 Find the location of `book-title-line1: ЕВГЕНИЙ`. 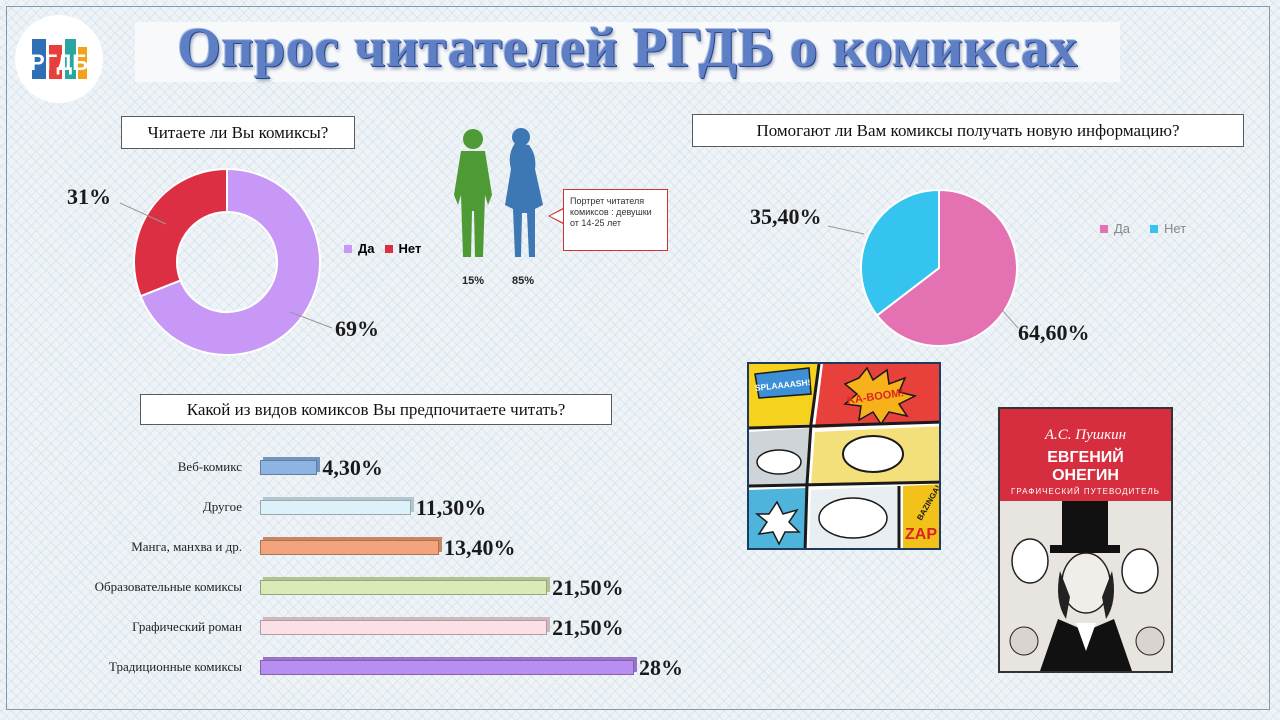

book-title-line1: ЕВГЕНИЙ is located at coordinates (1085, 457).